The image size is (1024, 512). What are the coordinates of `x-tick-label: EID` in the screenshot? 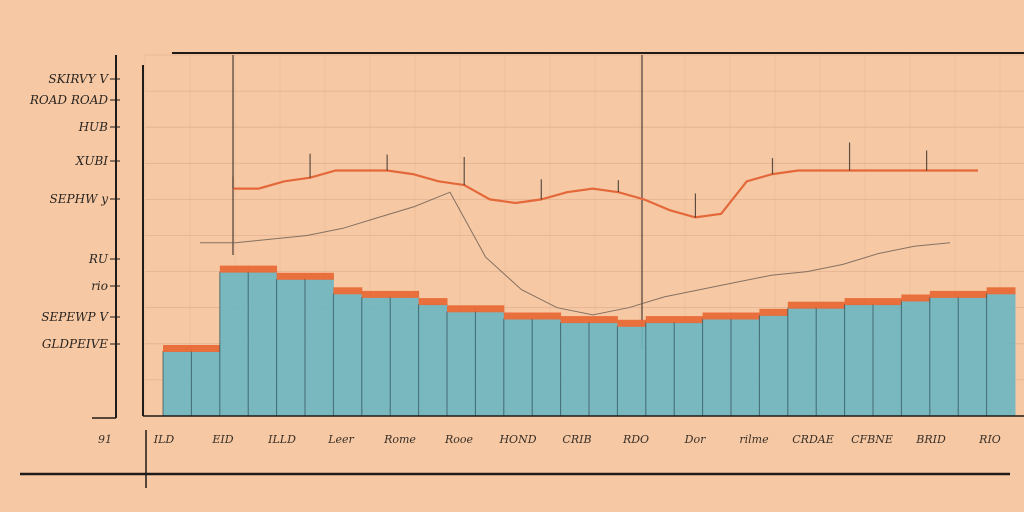 It's located at (222, 439).